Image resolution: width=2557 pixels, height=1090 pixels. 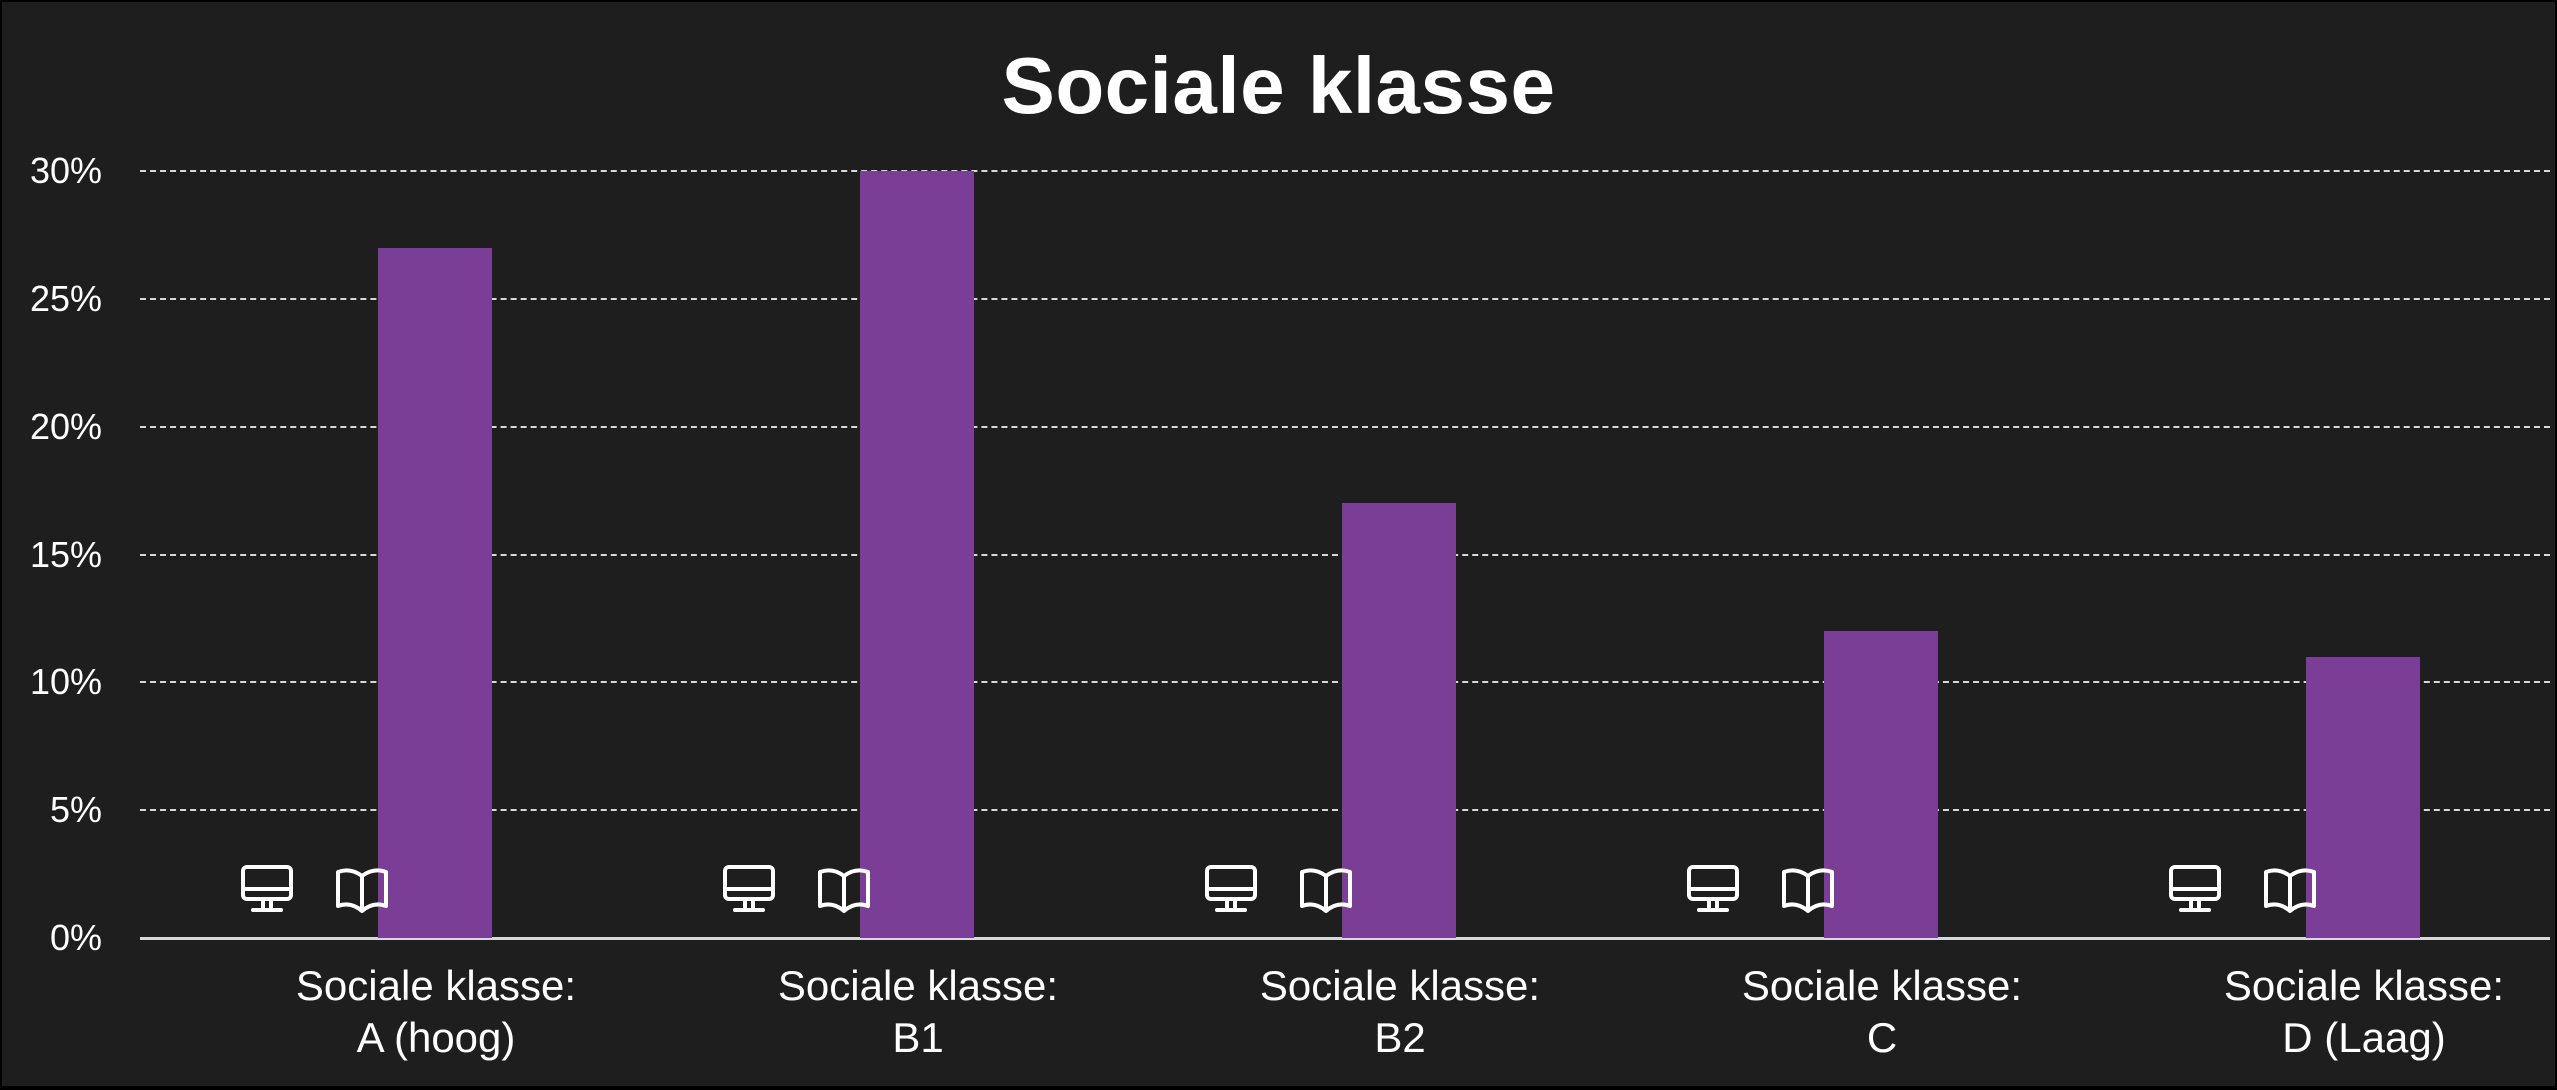 I want to click on x-category-label: Sociale klasse: B2, so click(x=1400, y=1012).